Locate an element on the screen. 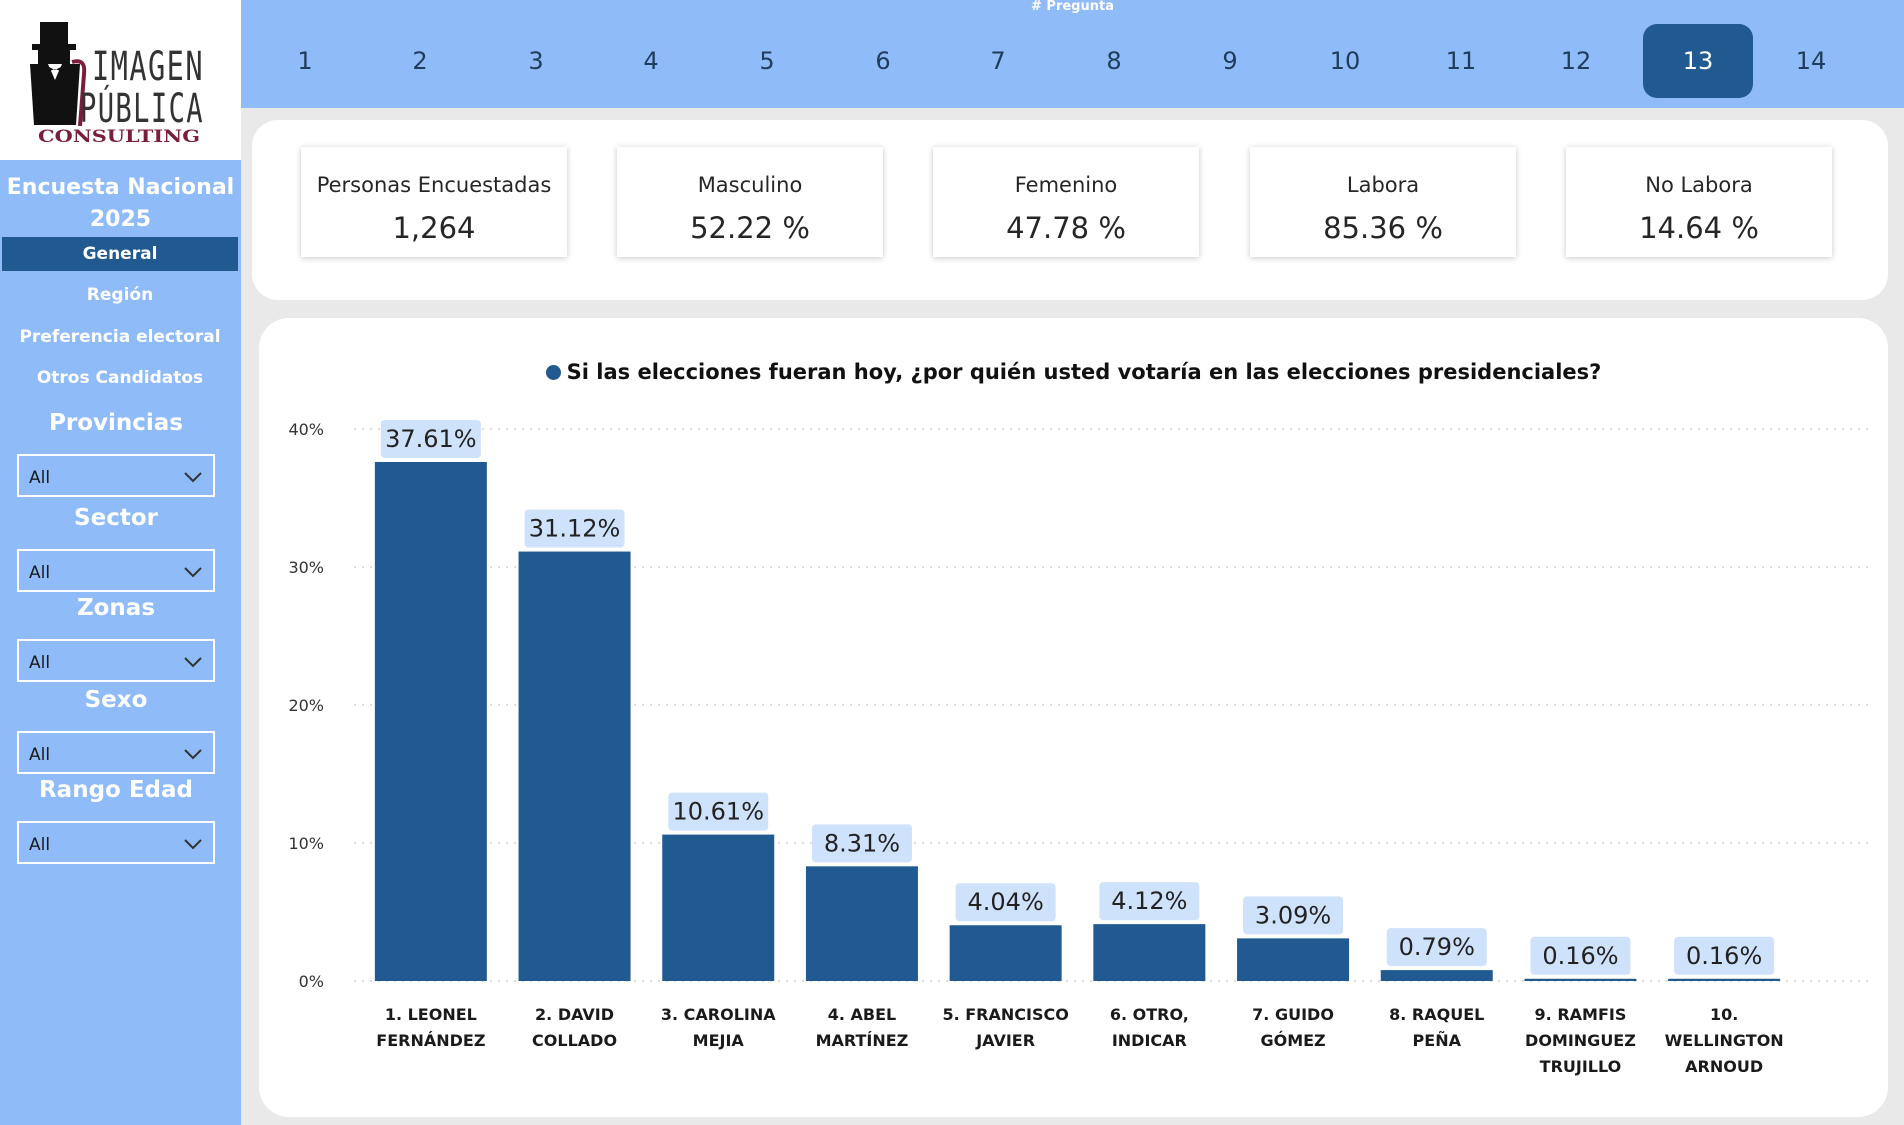 The image size is (1904, 1125). filter-label-sexo: Sexo is located at coordinates (116, 700).